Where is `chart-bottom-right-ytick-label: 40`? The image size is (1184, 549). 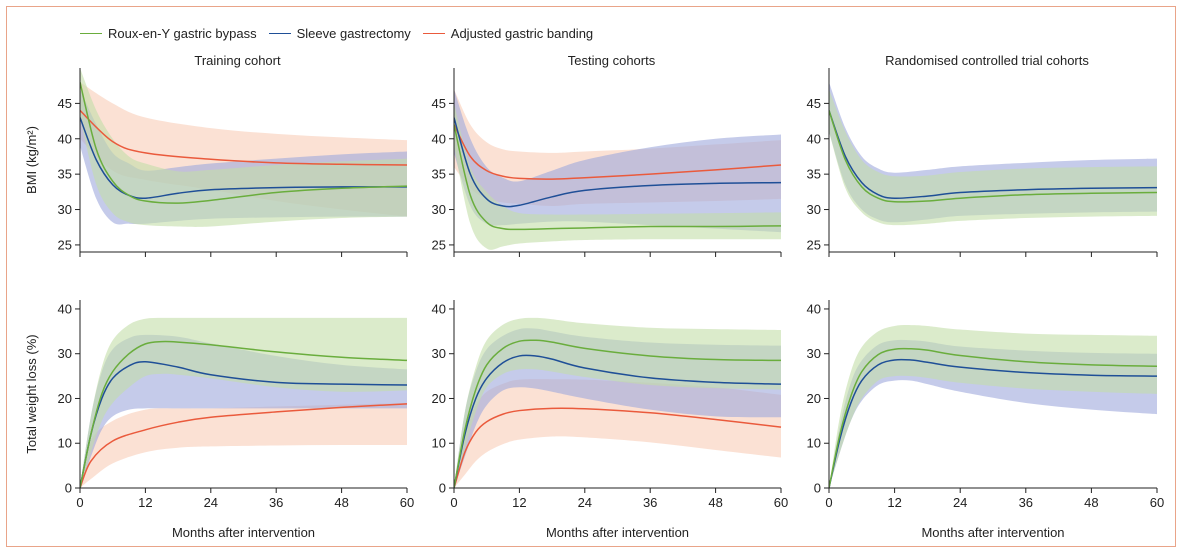 chart-bottom-right-ytick-label: 40 is located at coordinates (814, 308).